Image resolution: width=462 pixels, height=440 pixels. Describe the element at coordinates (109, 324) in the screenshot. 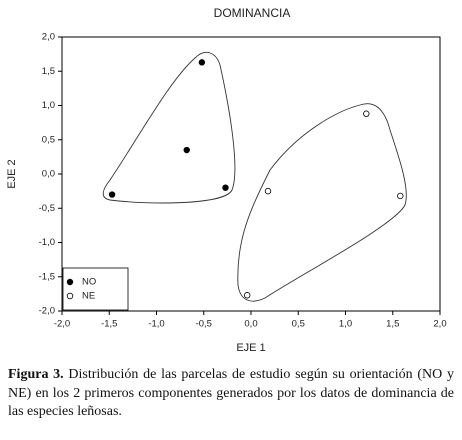

I see `x-tick-label: -1,5` at that location.